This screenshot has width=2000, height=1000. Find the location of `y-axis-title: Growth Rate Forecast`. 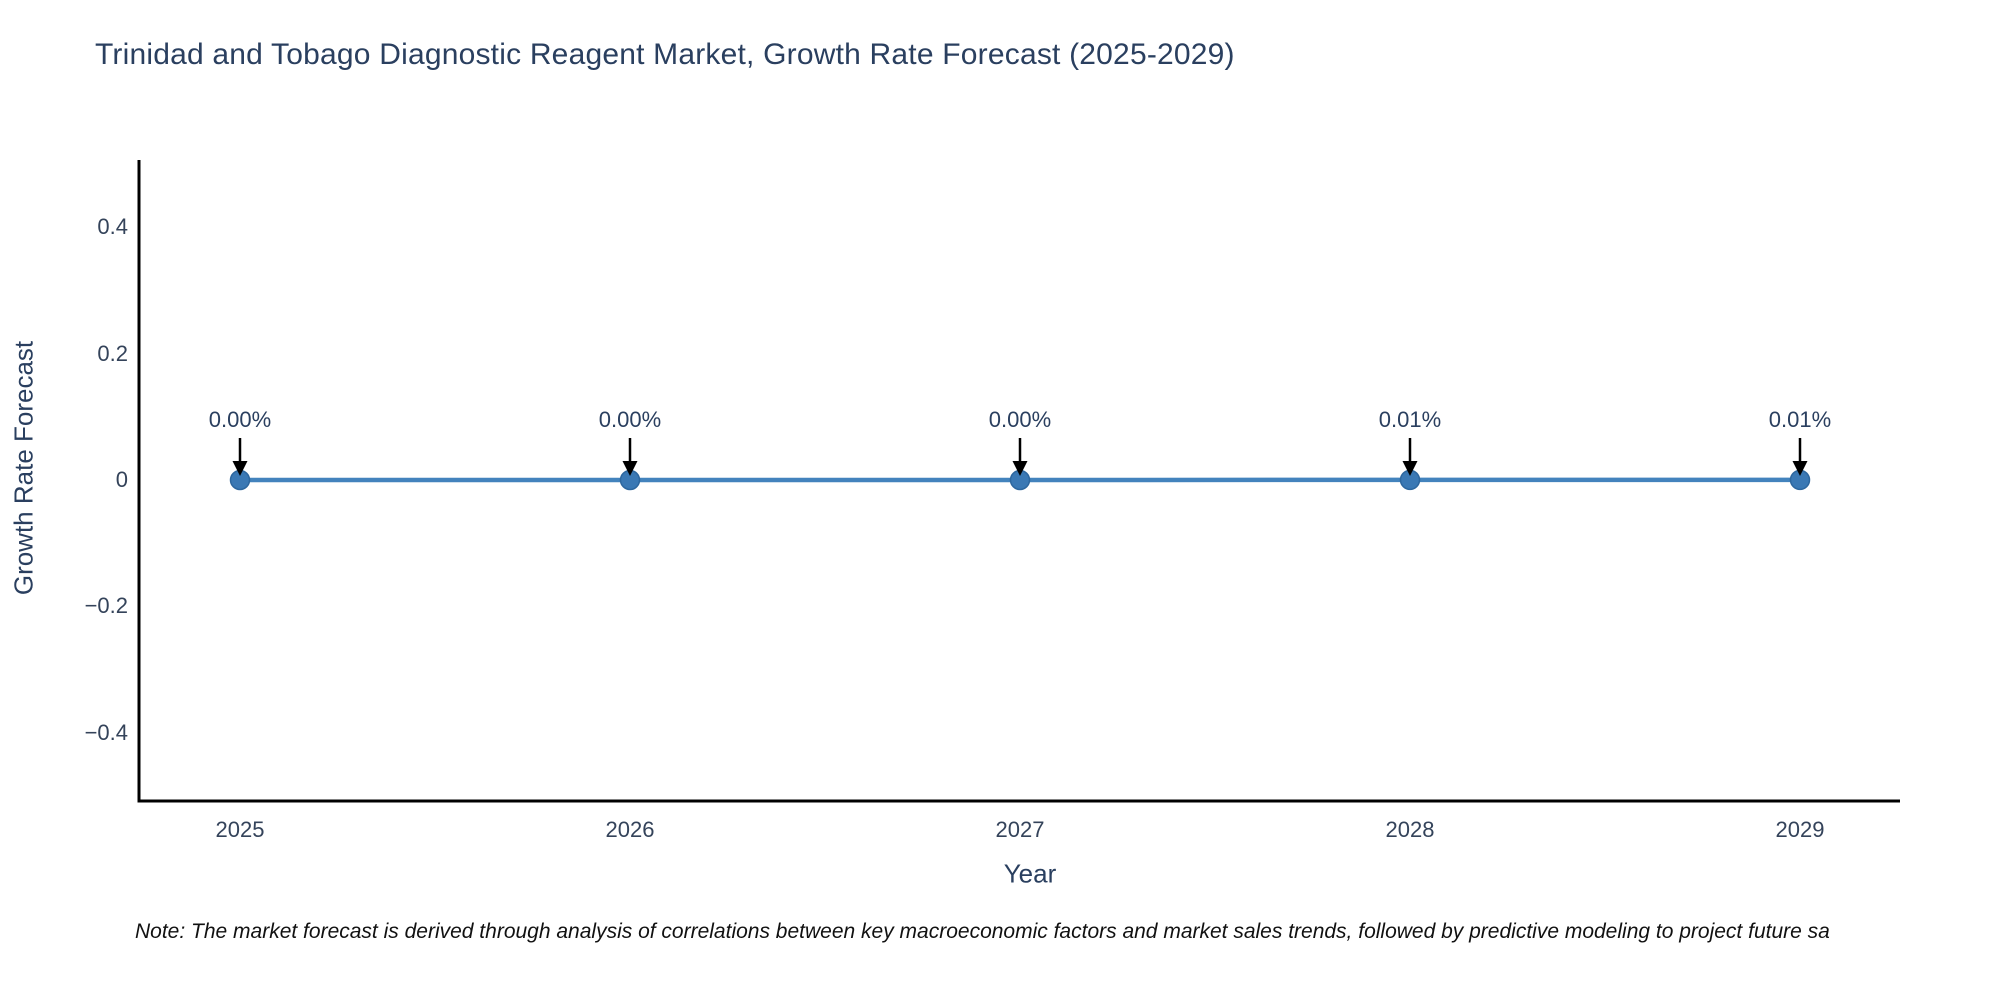

y-axis-title: Growth Rate Forecast is located at coordinates (23, 468).